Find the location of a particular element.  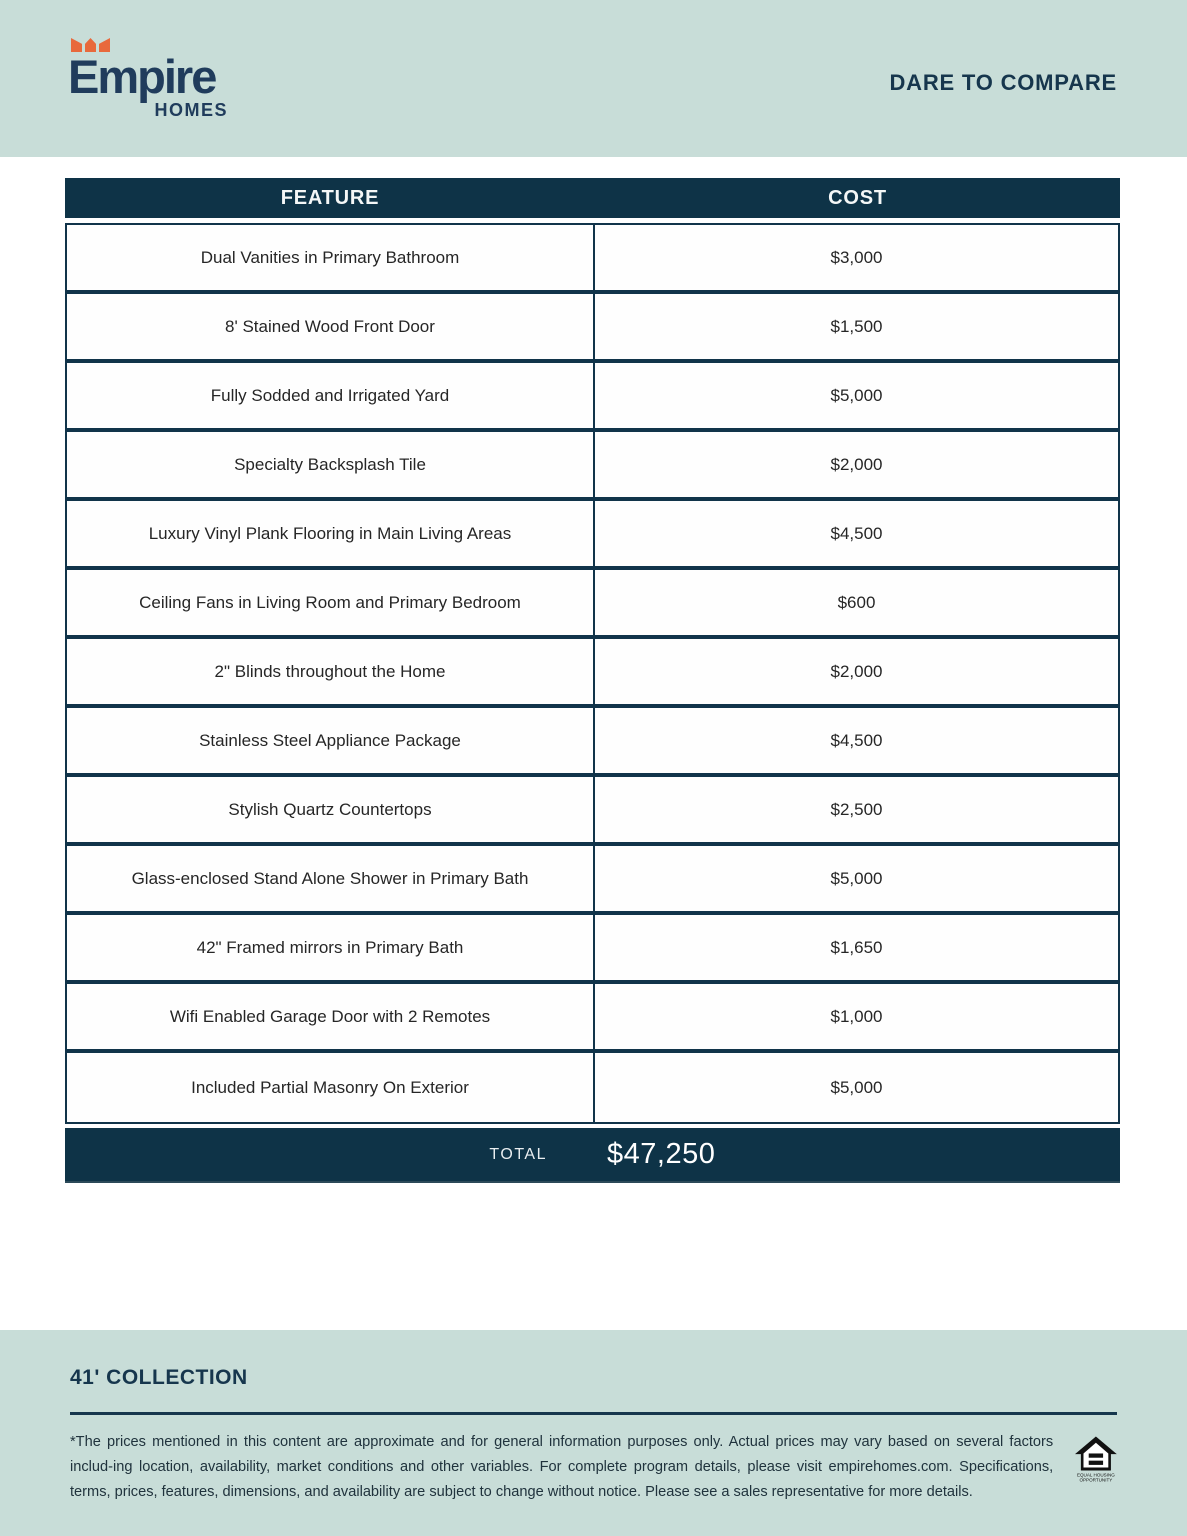

table-row: 2" Blinds throughout the Home $2,000 is located at coordinates (592, 673).